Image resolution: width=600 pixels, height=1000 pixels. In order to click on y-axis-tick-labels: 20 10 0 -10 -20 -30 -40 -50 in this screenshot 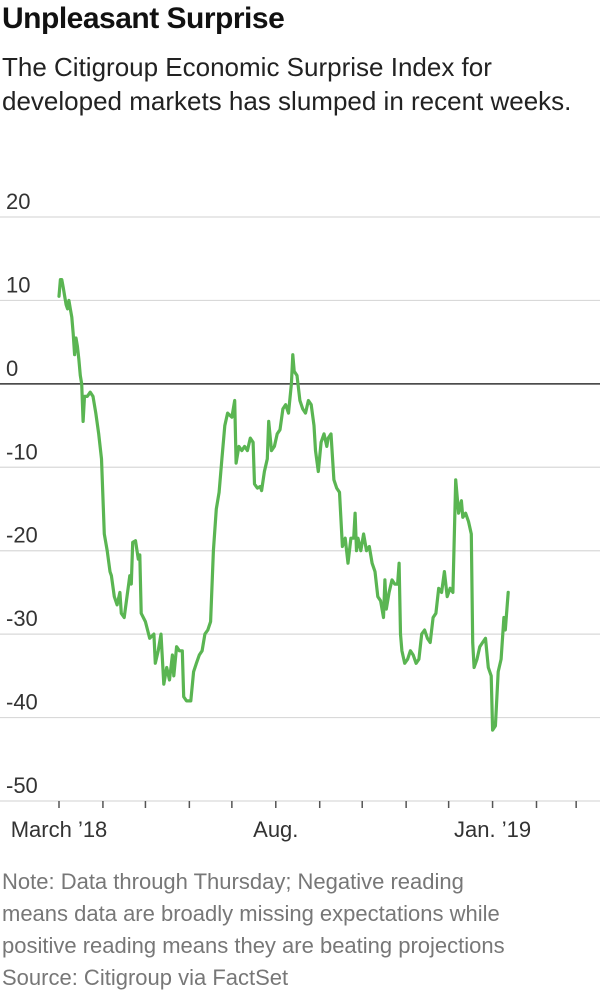, I will do `click(22, 493)`.